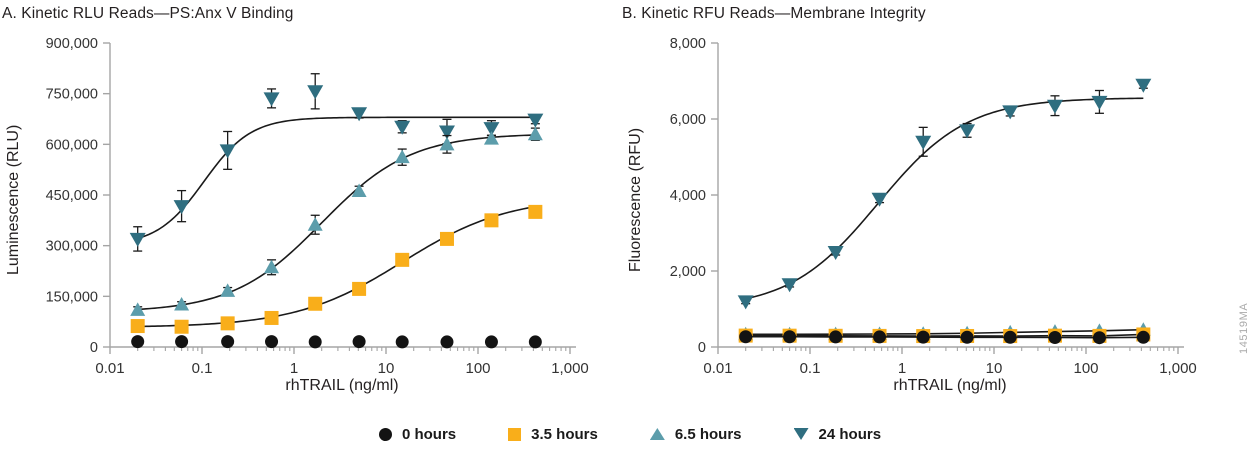 The image size is (1260, 450). What do you see at coordinates (688, 272) in the screenshot?
I see `svg-text: 2,000` at bounding box center [688, 272].